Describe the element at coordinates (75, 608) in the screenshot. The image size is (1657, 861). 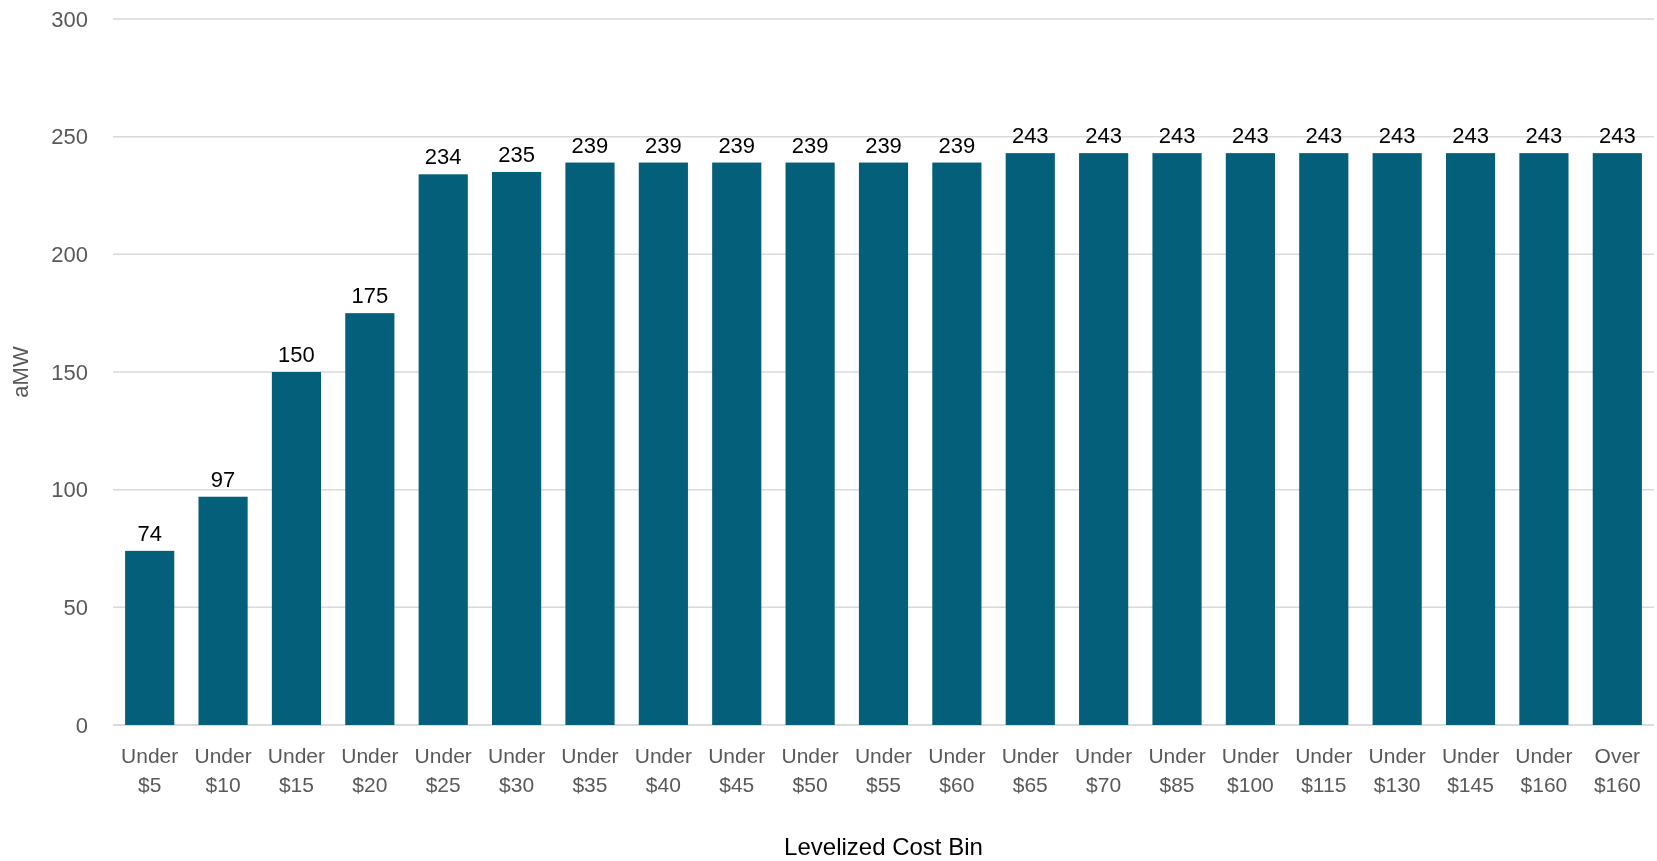
I see `y-tick-label: 50` at that location.